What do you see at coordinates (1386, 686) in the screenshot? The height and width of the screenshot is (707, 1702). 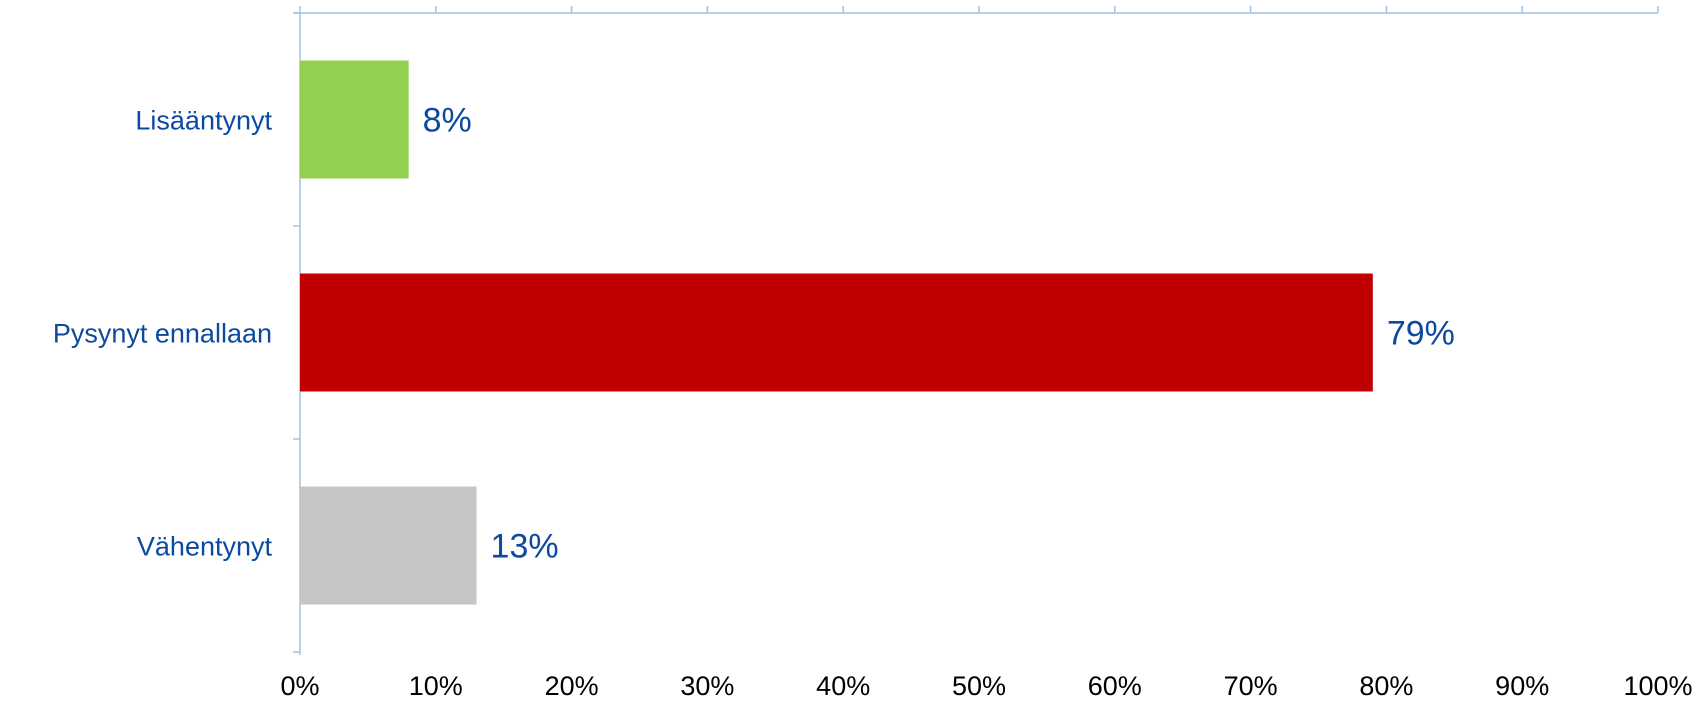 I see `x-tick-label: 80%` at bounding box center [1386, 686].